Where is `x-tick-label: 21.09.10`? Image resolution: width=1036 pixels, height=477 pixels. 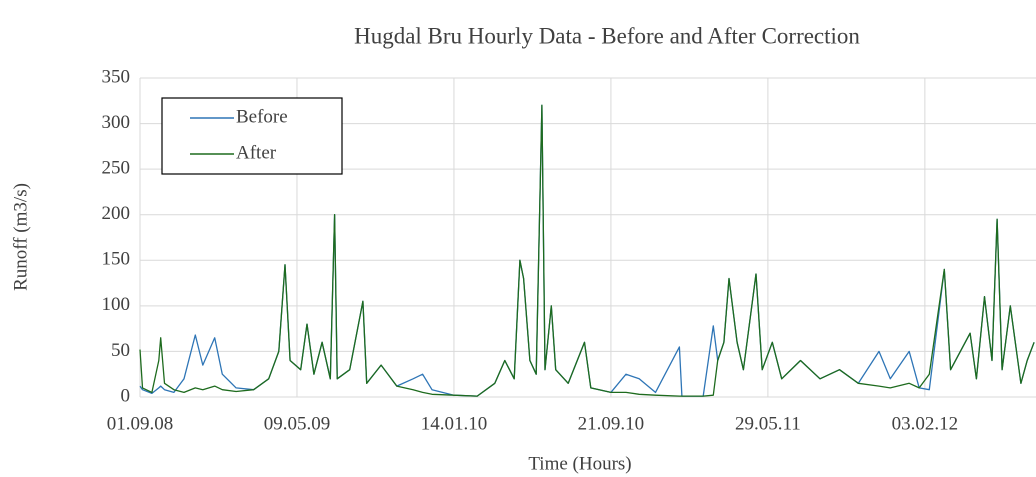
x-tick-label: 21.09.10 is located at coordinates (611, 423).